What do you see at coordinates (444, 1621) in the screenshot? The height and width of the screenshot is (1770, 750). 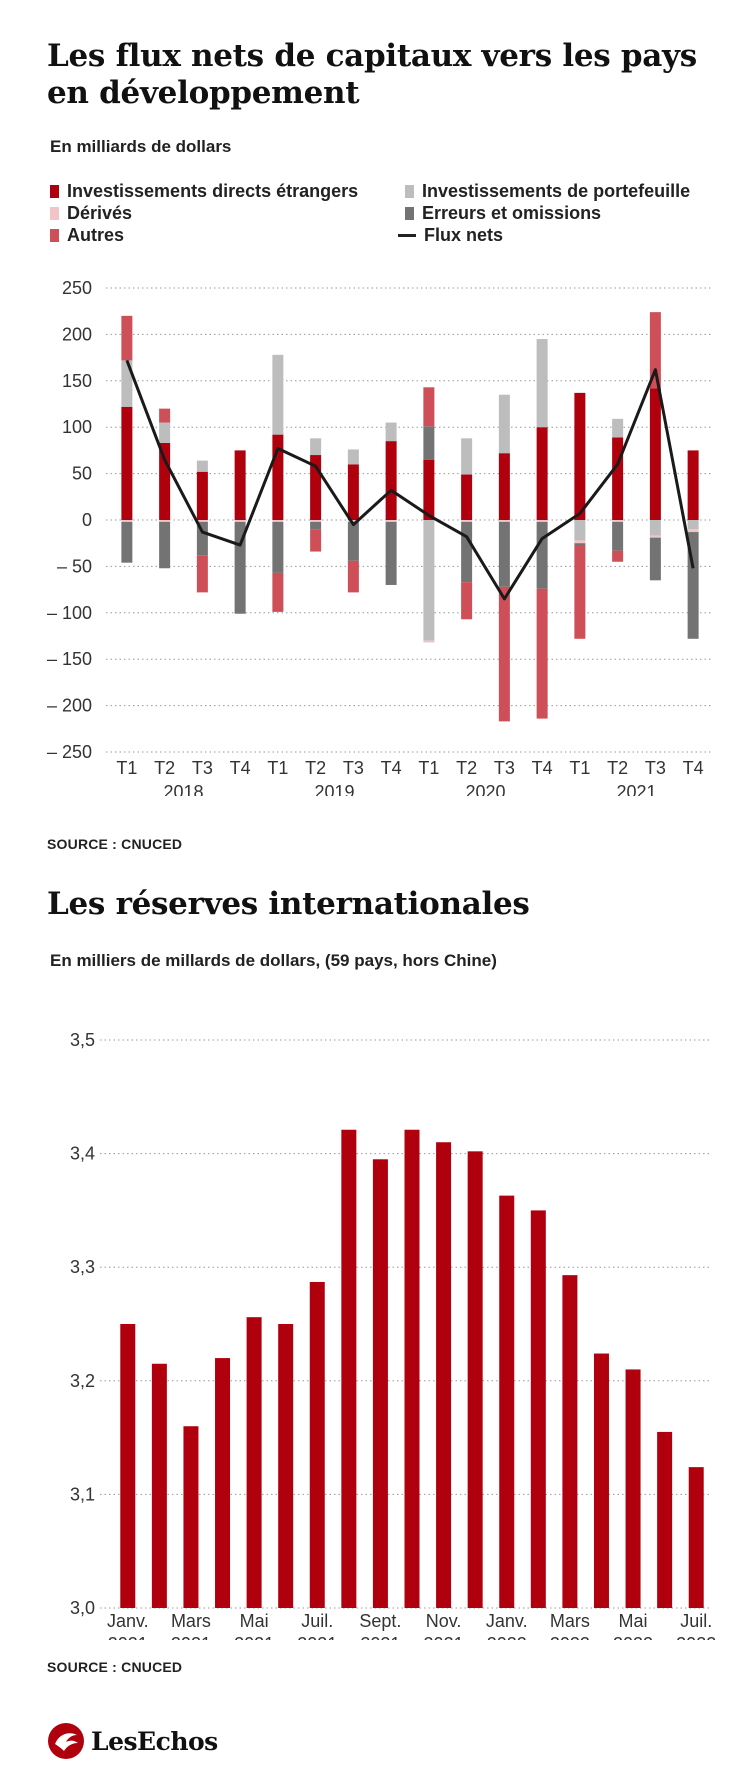 I see `x-tick-label-month: Nov.` at bounding box center [444, 1621].